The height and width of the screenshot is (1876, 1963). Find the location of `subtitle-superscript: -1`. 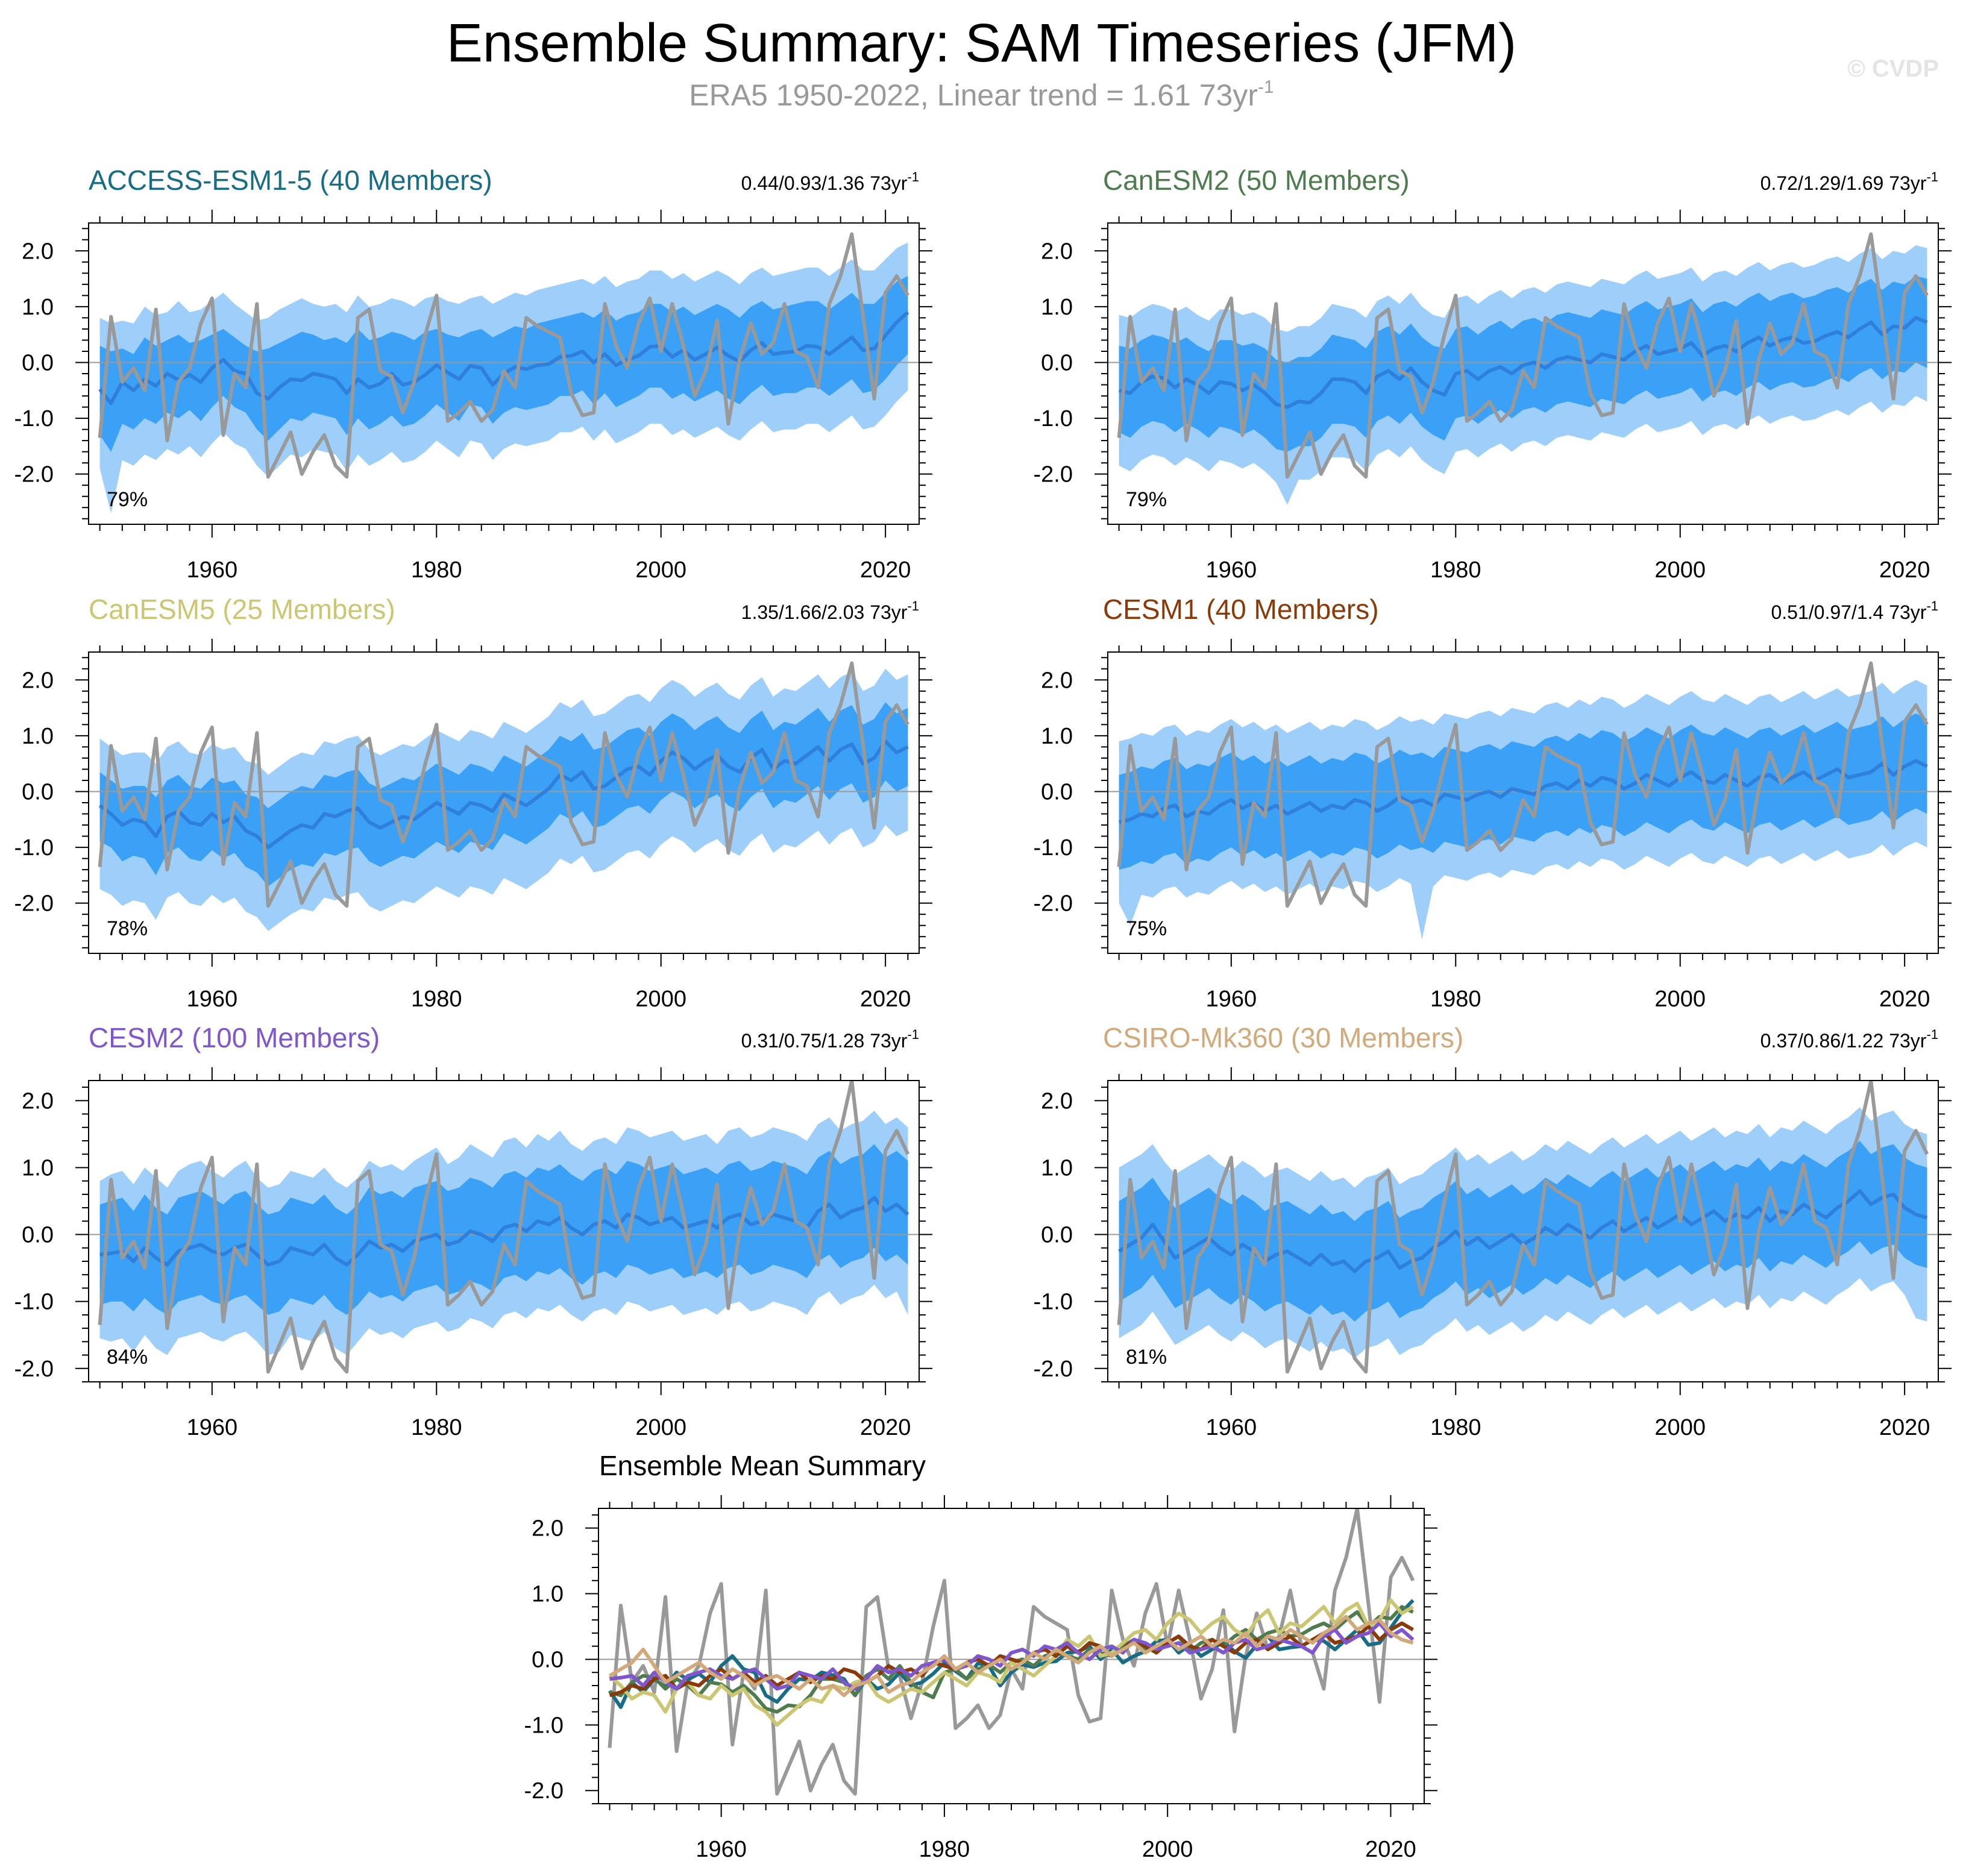

subtitle-superscript: -1 is located at coordinates (1266, 87).